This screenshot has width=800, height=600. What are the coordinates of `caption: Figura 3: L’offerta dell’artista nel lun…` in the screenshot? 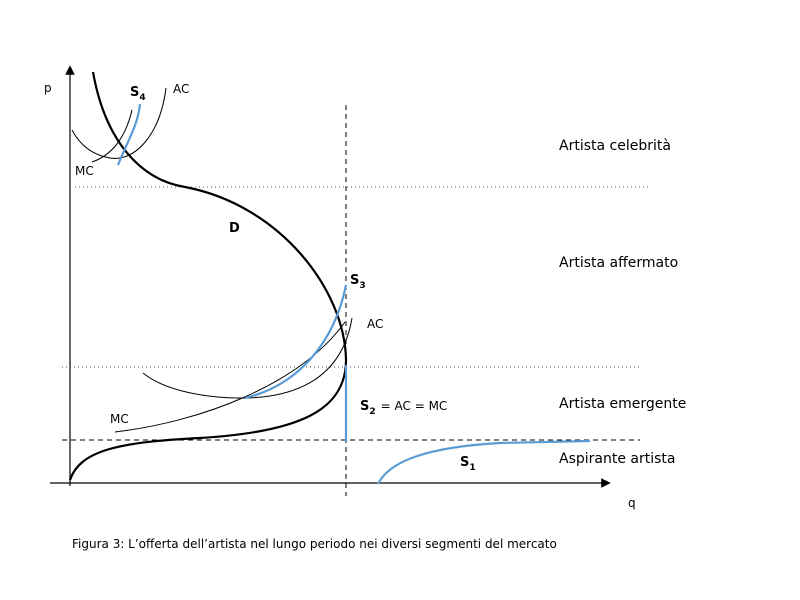 It's located at (314, 544).